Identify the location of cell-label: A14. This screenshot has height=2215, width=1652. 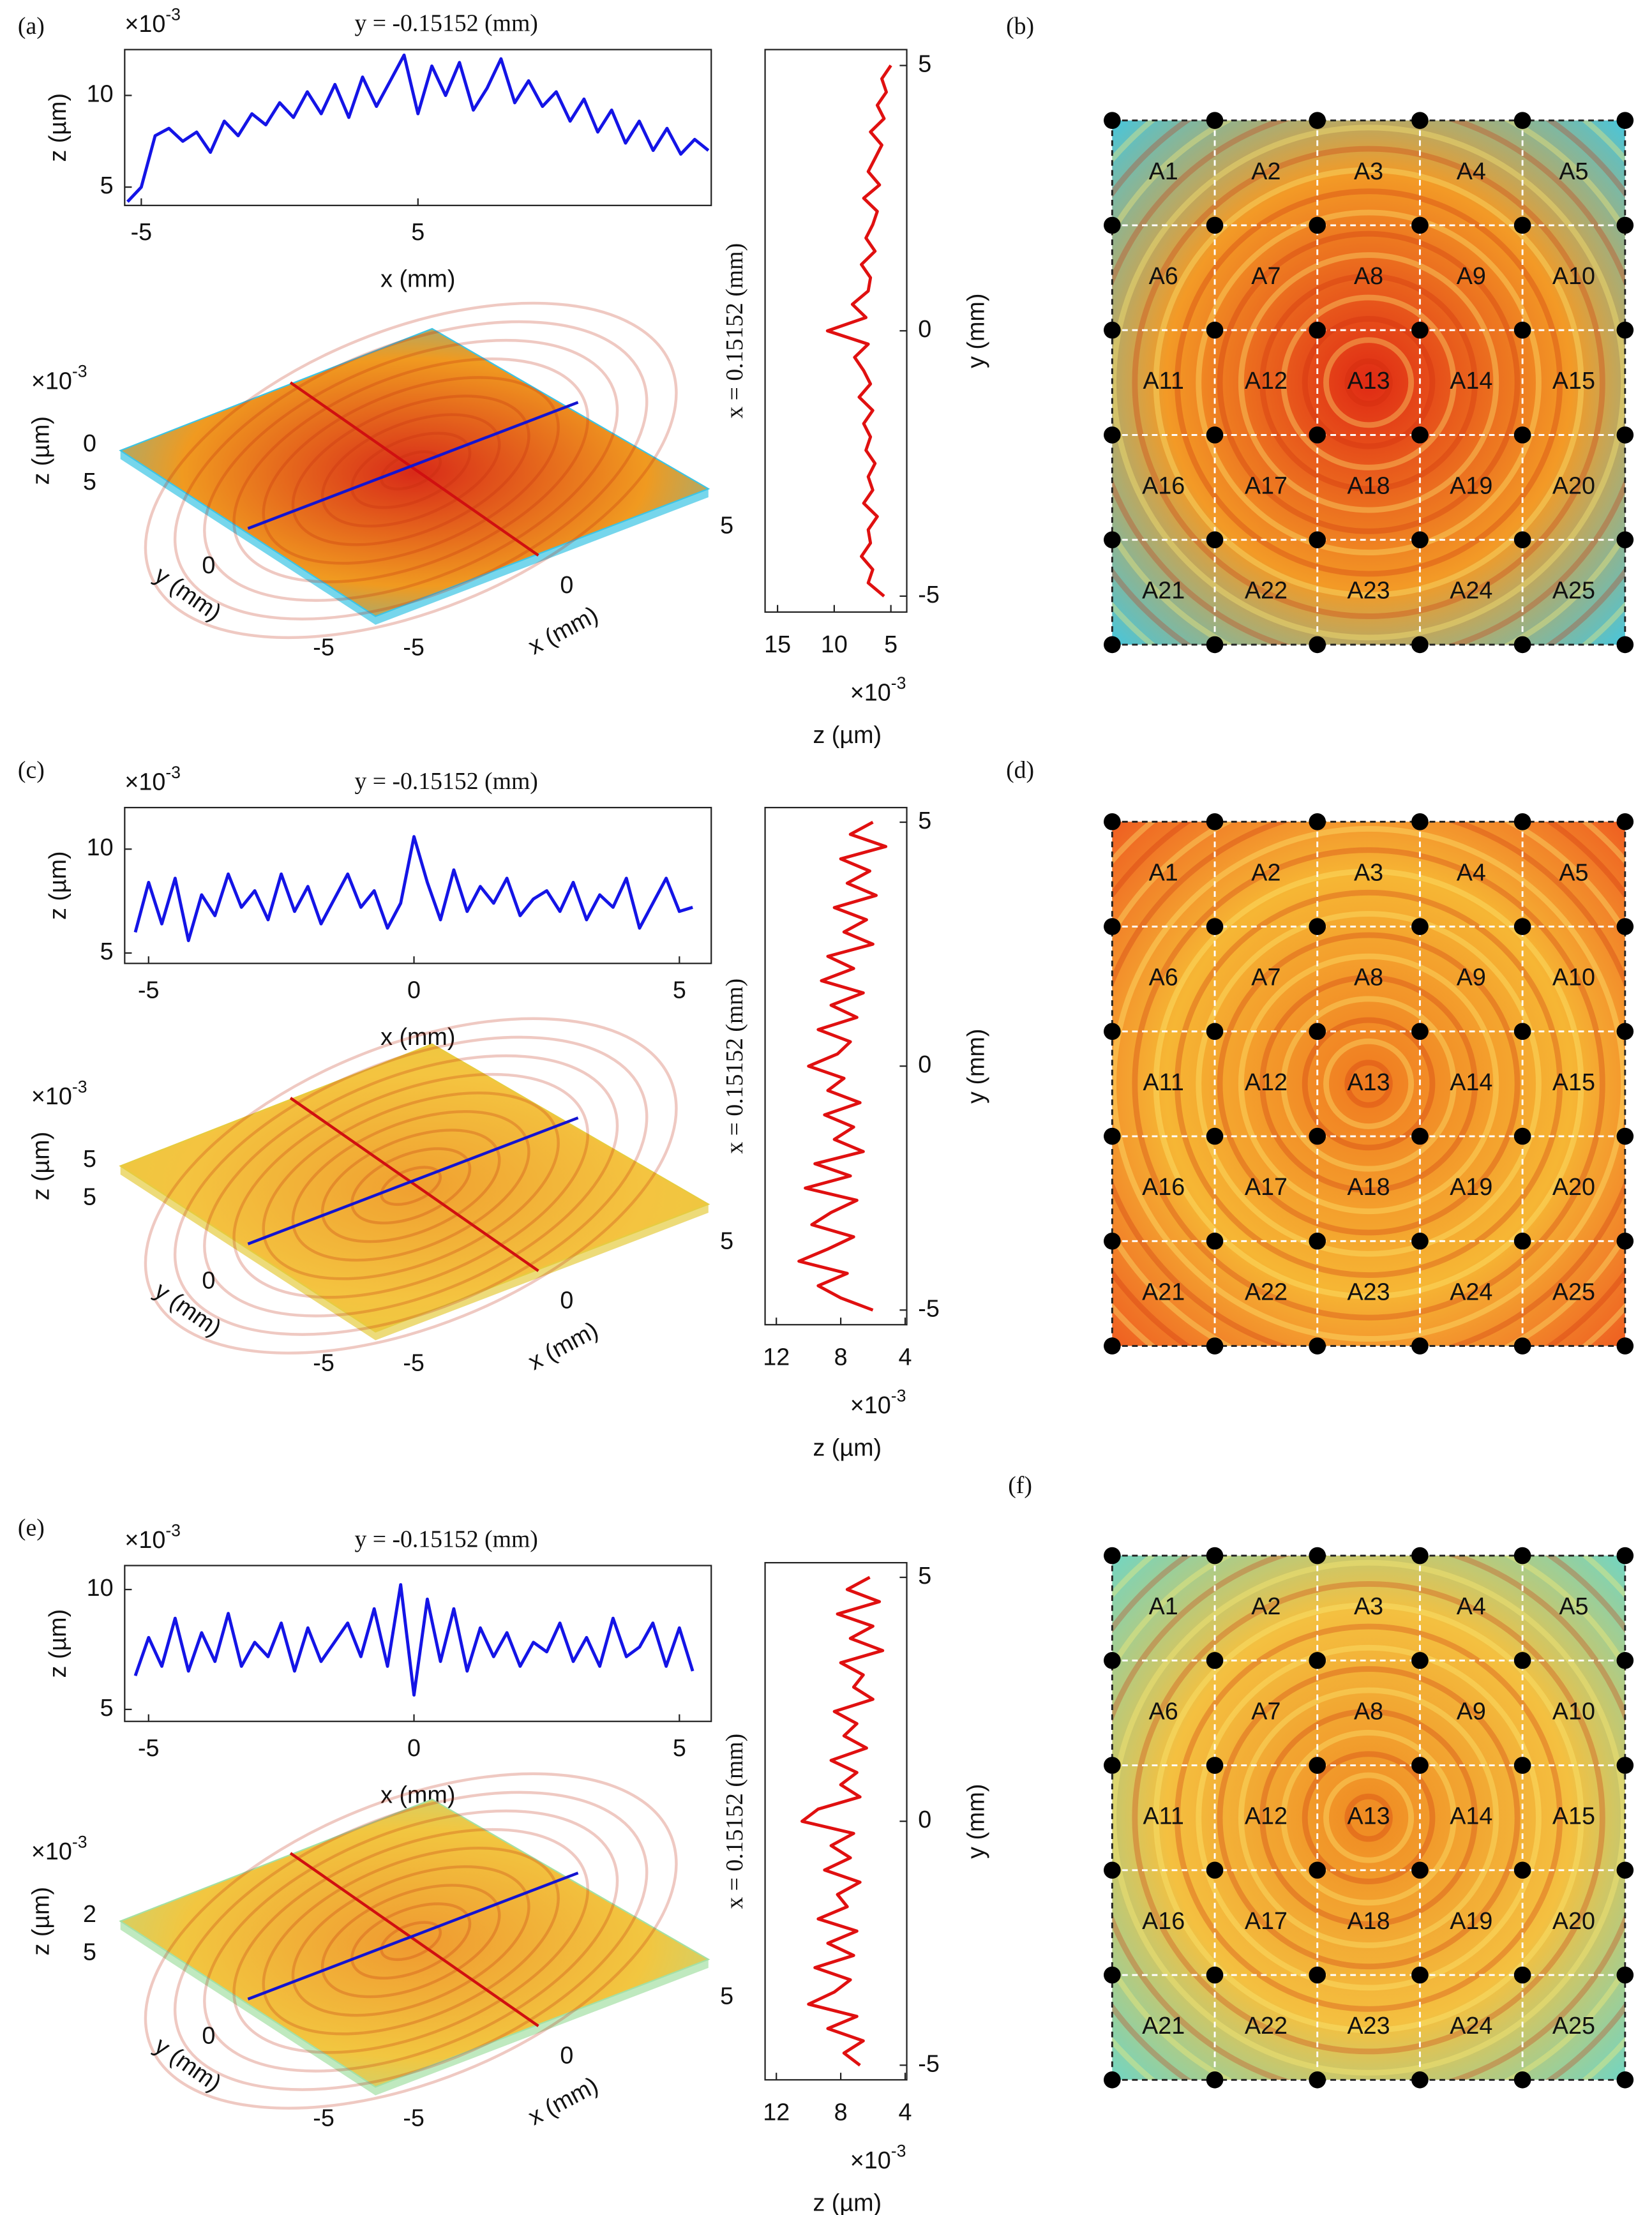
(1471, 380).